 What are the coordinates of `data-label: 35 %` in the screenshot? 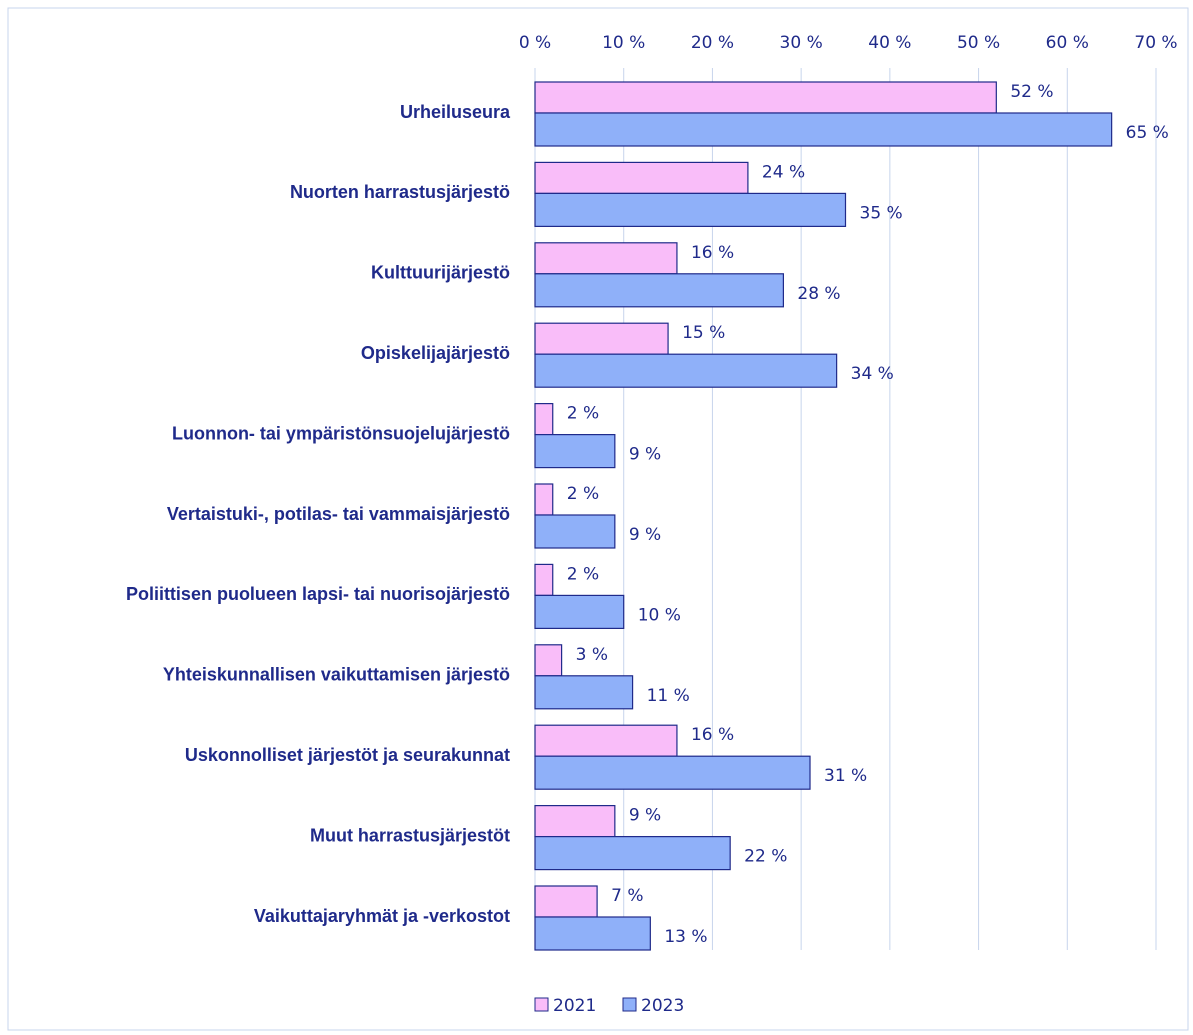 It's located at (881, 213).